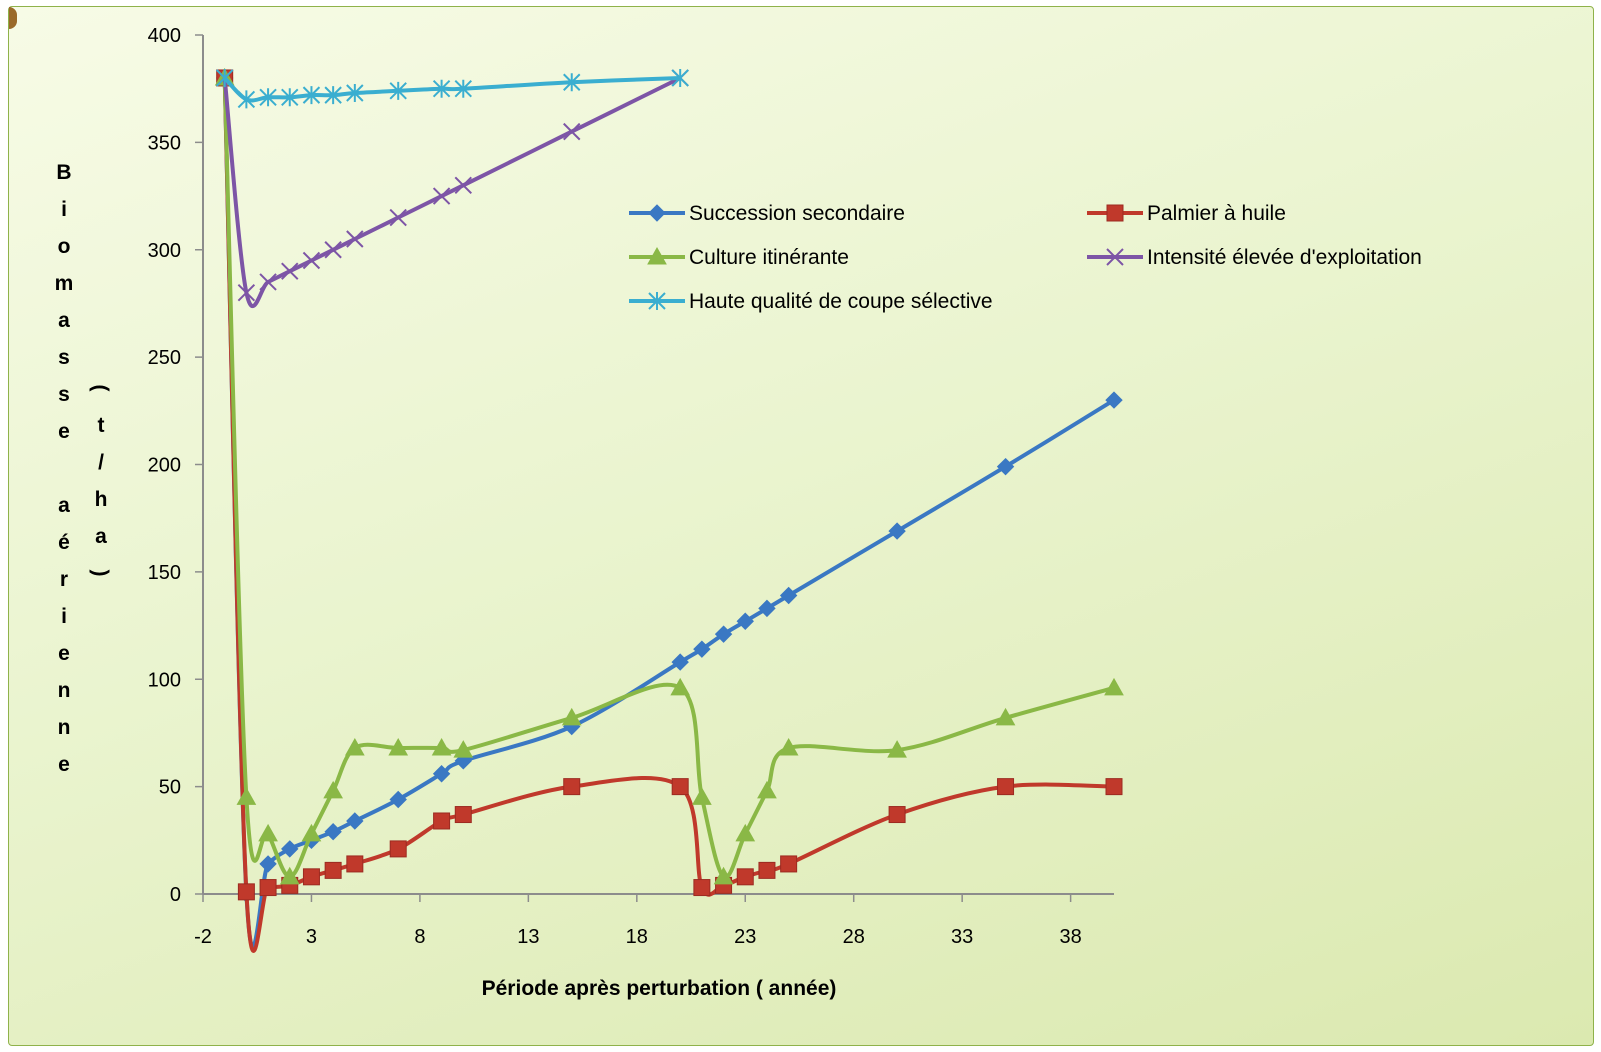  I want to click on legend-label: Palmier à huile, so click(1216, 213).